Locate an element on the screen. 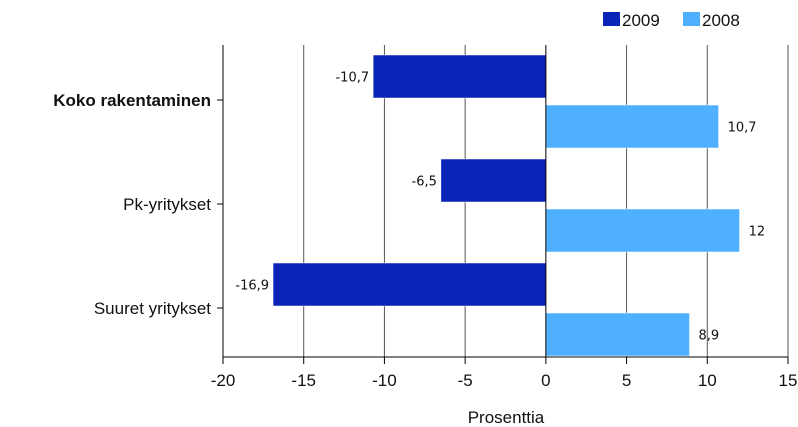  x-tick-label: 15 is located at coordinates (788, 380).